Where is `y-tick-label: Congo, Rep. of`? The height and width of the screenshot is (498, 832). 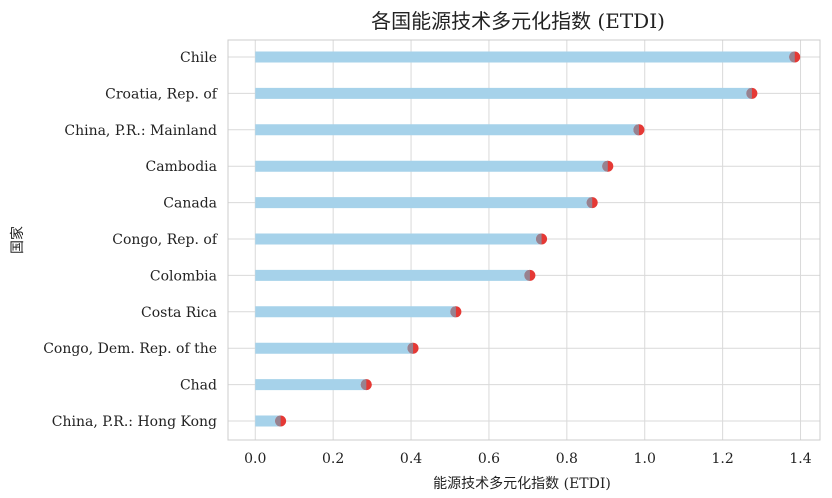 y-tick-label: Congo, Rep. of is located at coordinates (165, 240).